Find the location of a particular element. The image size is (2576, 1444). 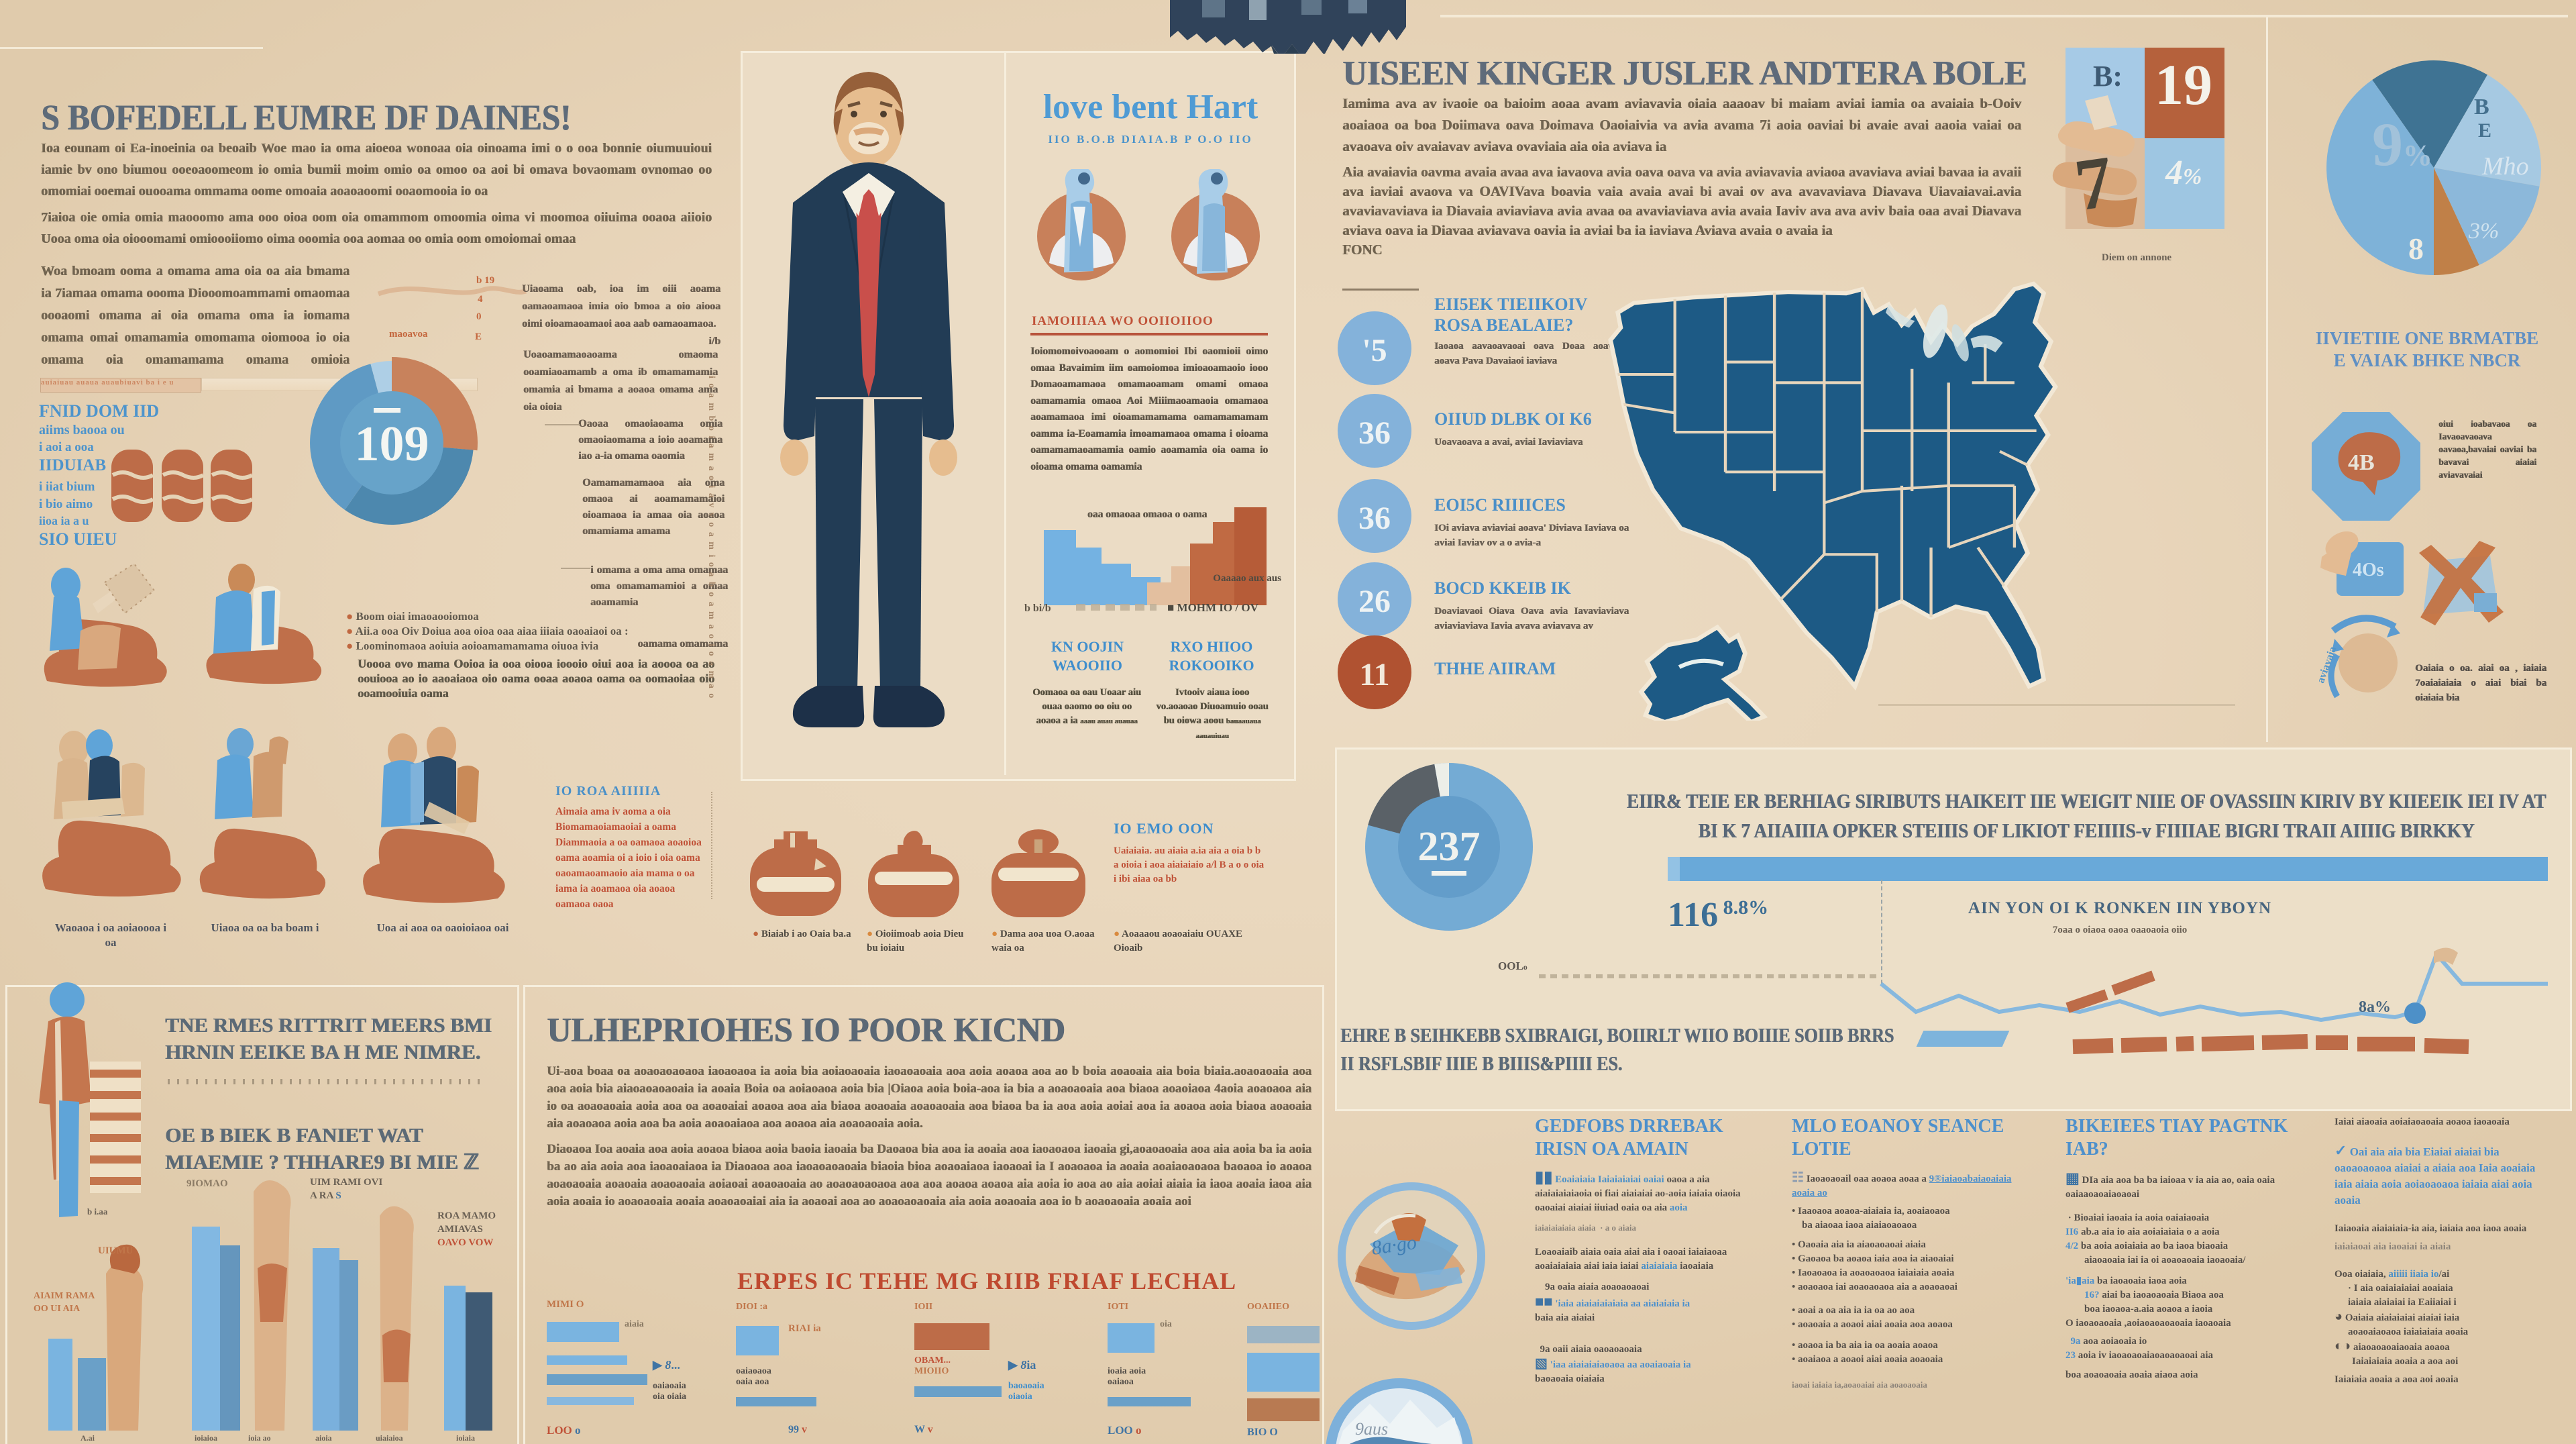

svg-text: 8a% is located at coordinates (2375, 1007).